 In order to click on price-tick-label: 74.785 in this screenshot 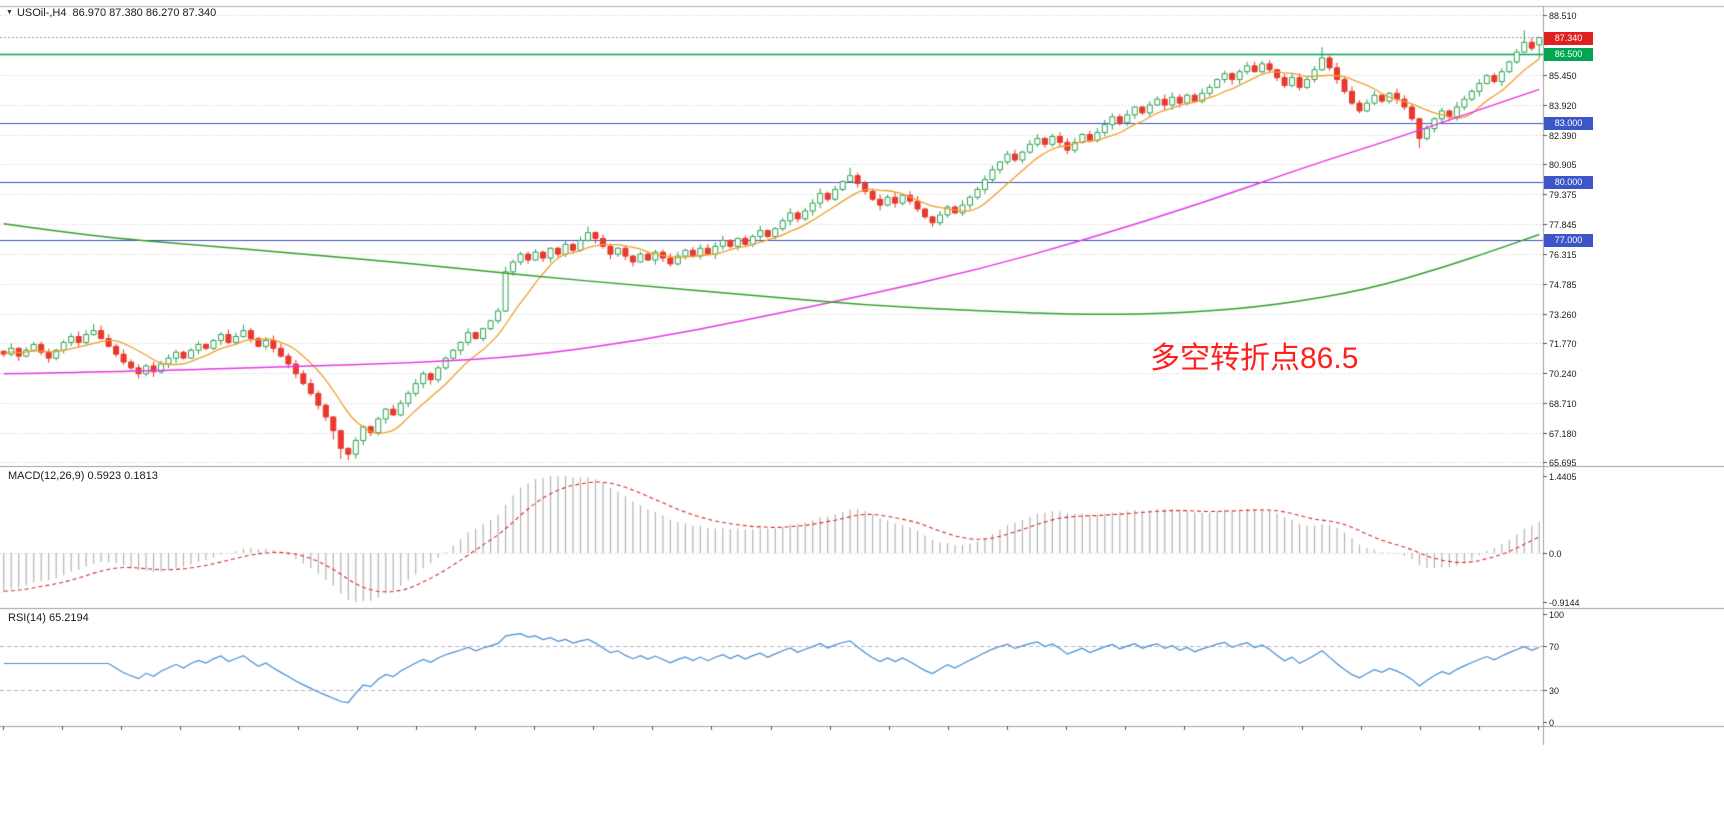, I will do `click(1563, 284)`.